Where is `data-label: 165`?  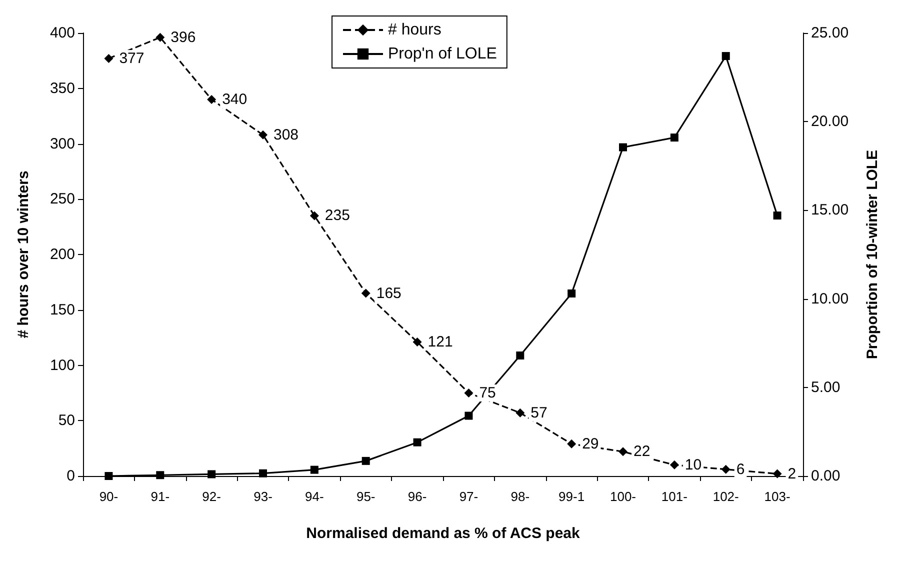 data-label: 165 is located at coordinates (389, 293).